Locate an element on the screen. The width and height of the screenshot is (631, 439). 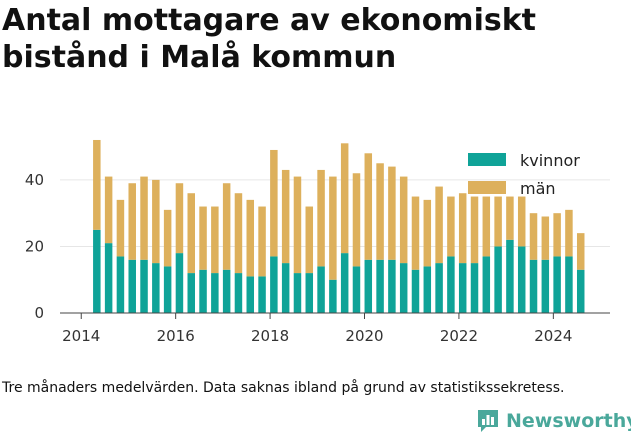
legend-label-man: män is located at coordinates (538, 188).